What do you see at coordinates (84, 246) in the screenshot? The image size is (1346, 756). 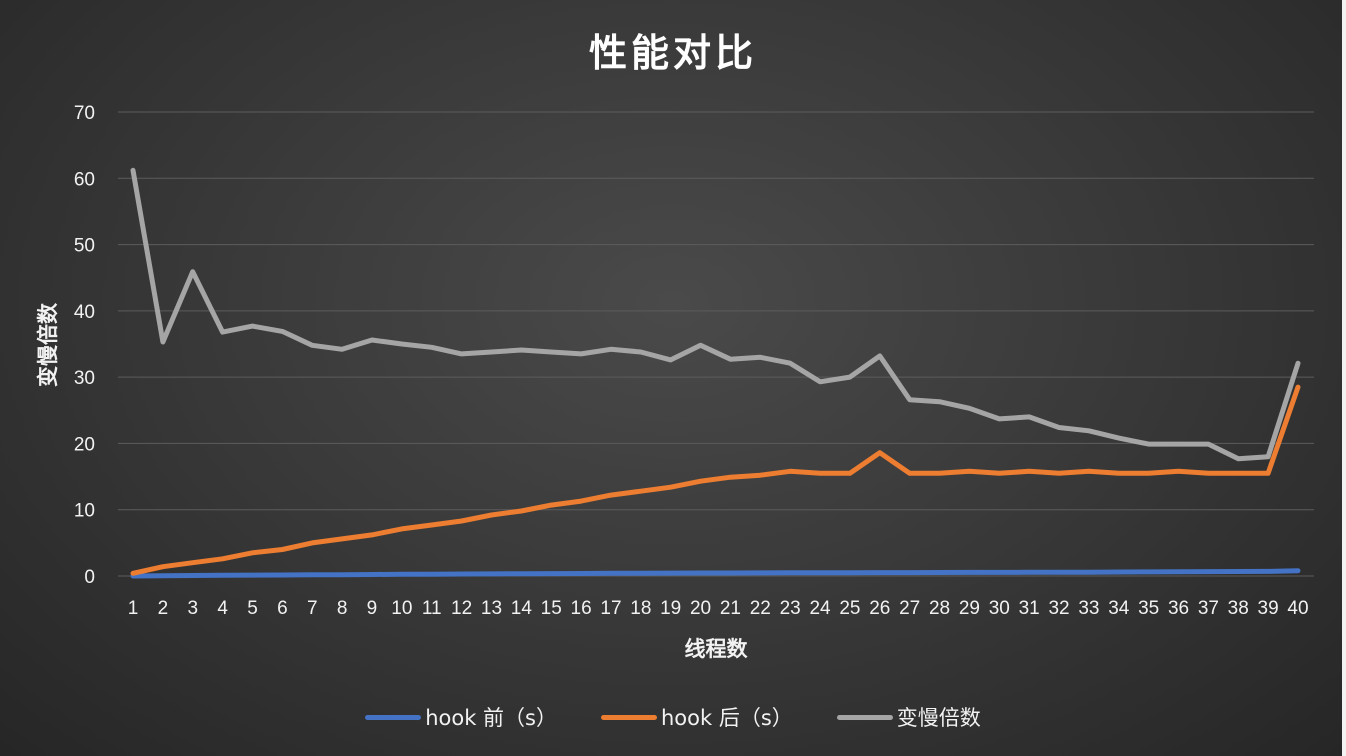 I see `y-tick-label: 50` at bounding box center [84, 246].